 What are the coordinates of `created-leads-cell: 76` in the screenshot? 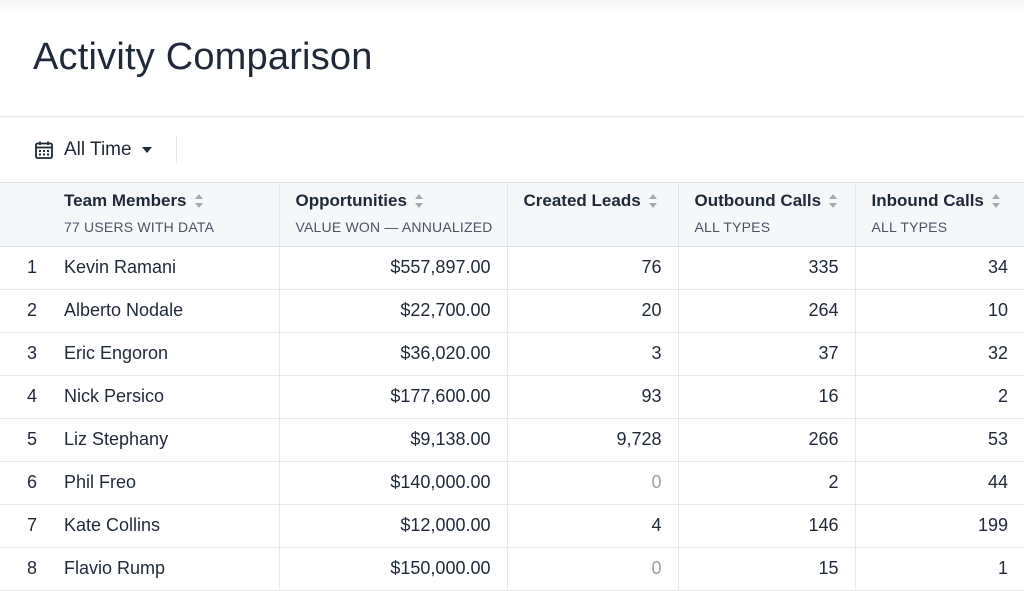 It's located at (593, 268).